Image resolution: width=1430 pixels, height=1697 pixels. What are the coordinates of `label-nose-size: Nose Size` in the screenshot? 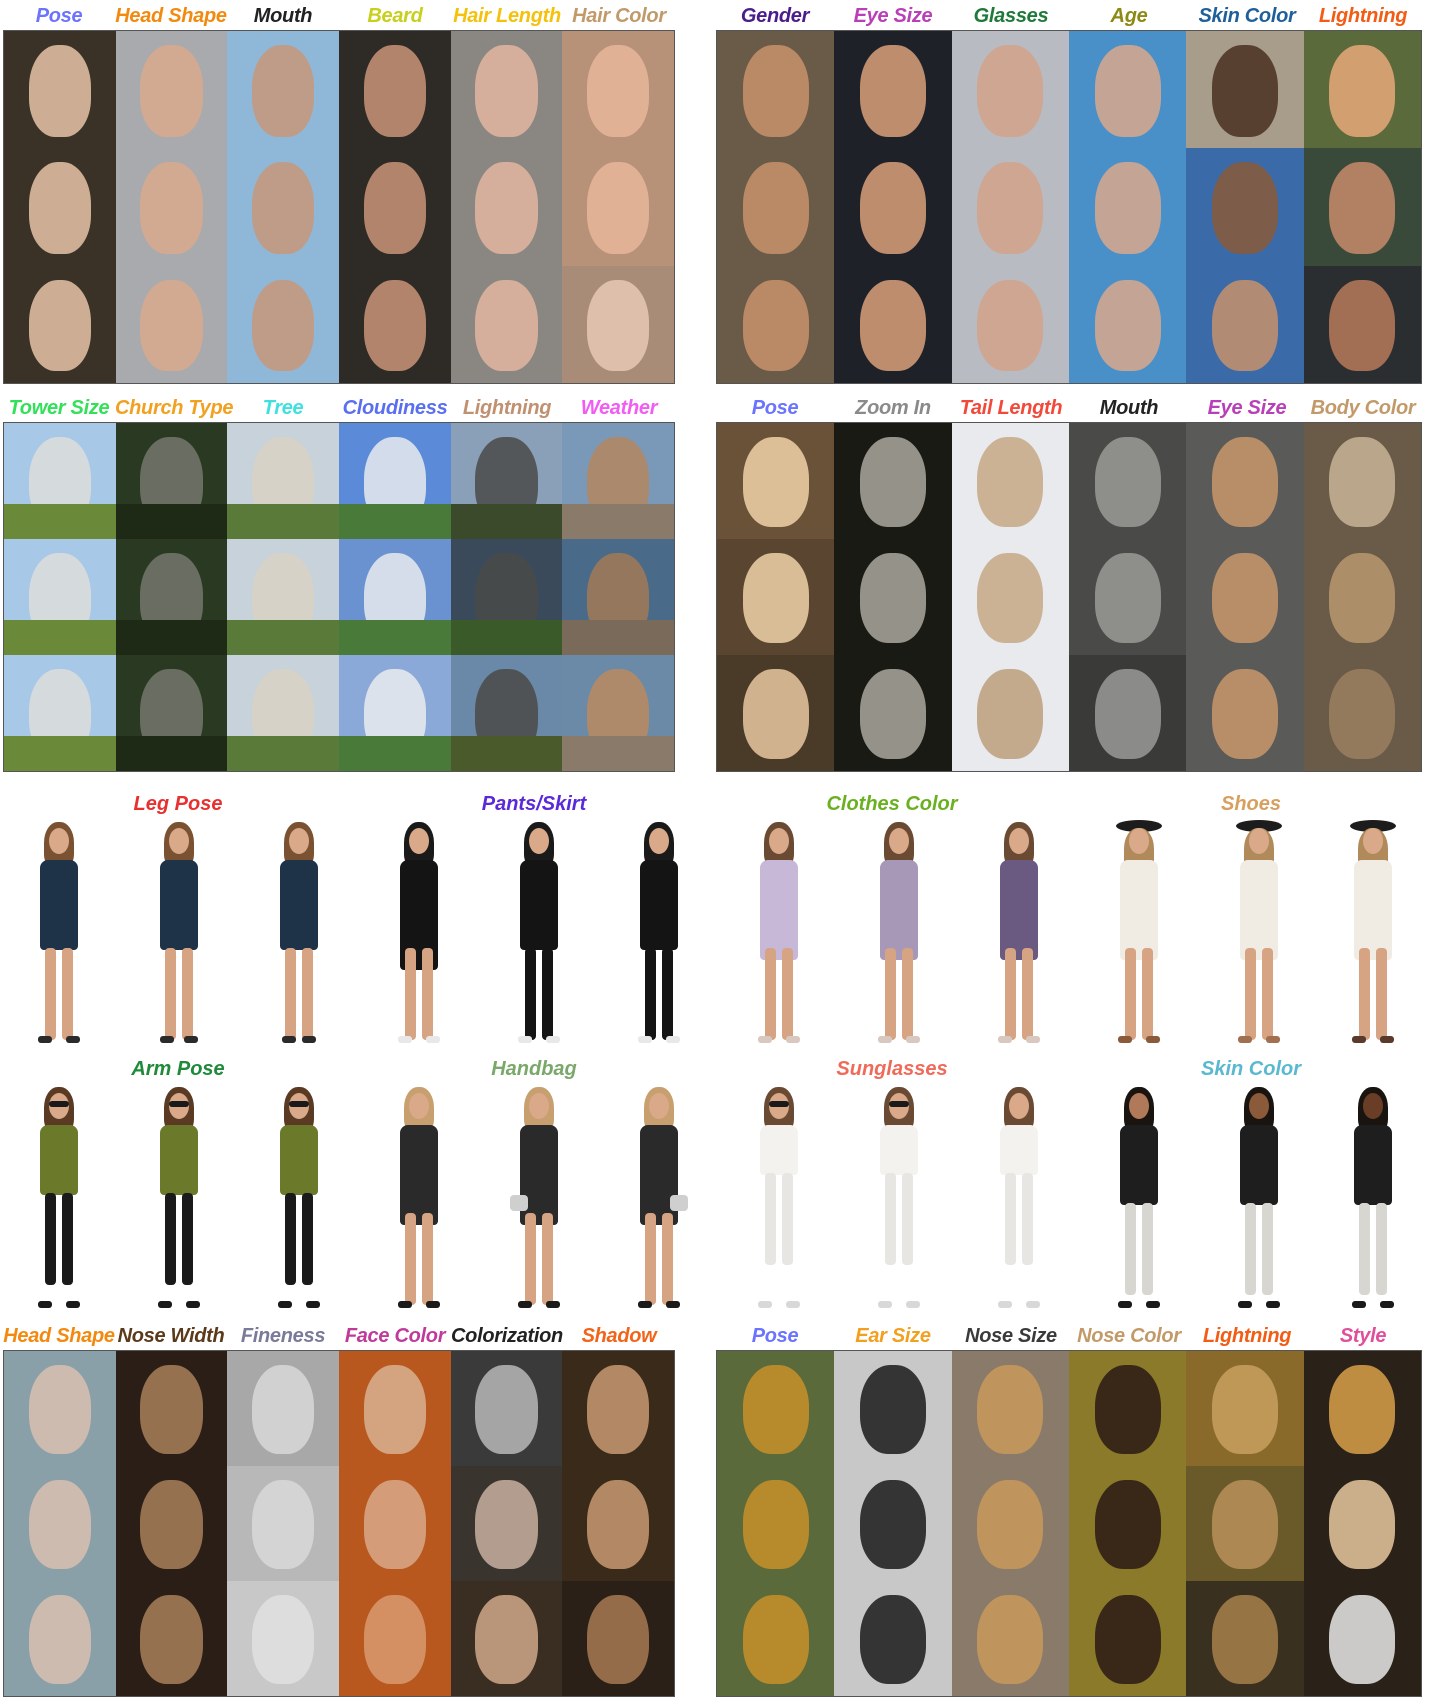 It's located at (1011, 1336).